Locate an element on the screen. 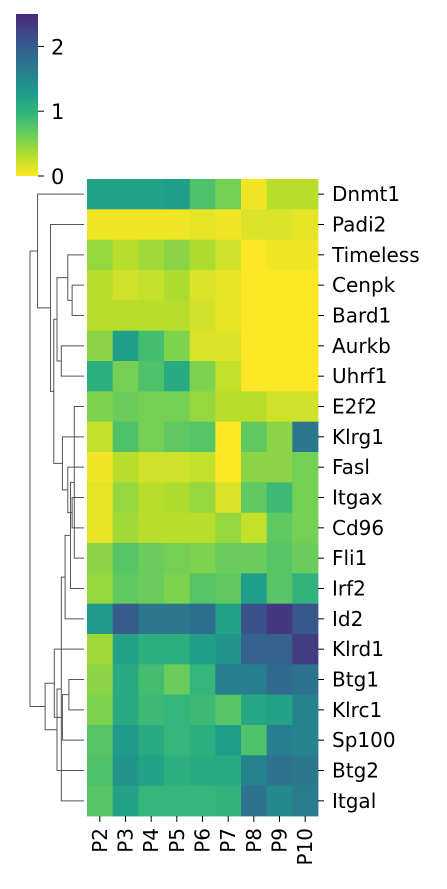 This screenshot has height=889, width=447. row-label: Btg1 is located at coordinates (355, 680).